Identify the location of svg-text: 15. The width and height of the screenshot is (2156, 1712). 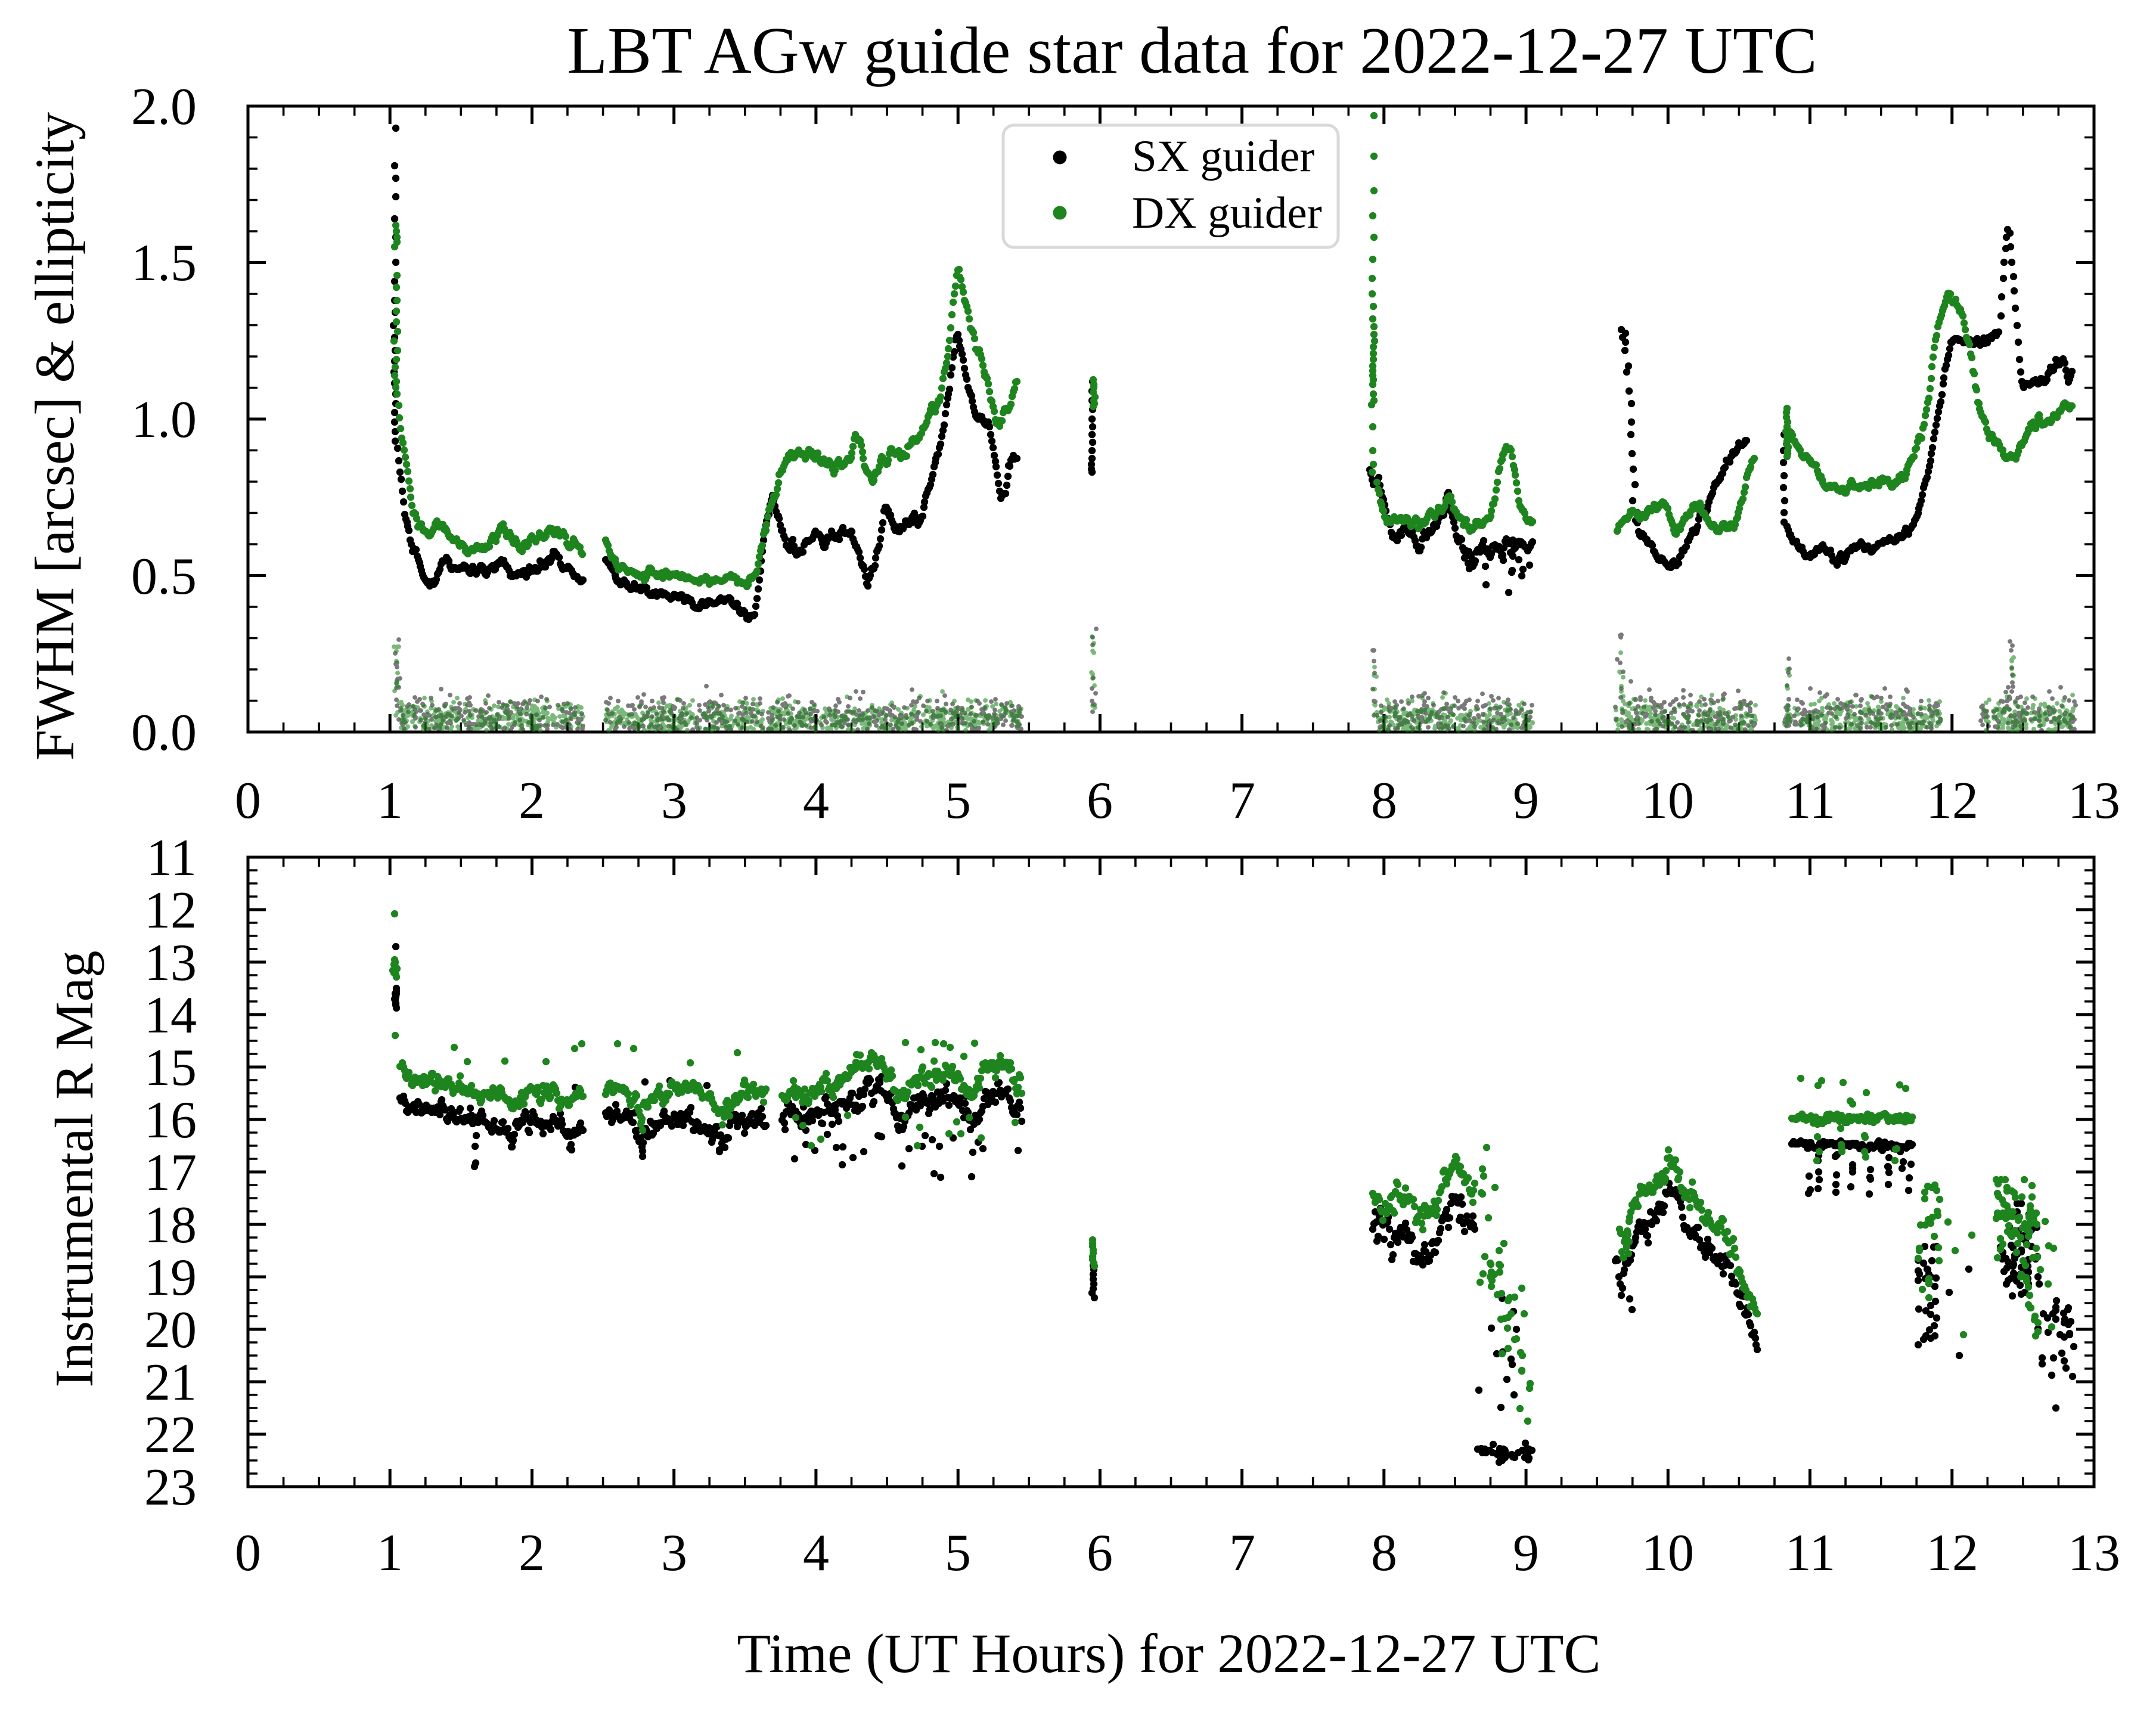
(170, 1068).